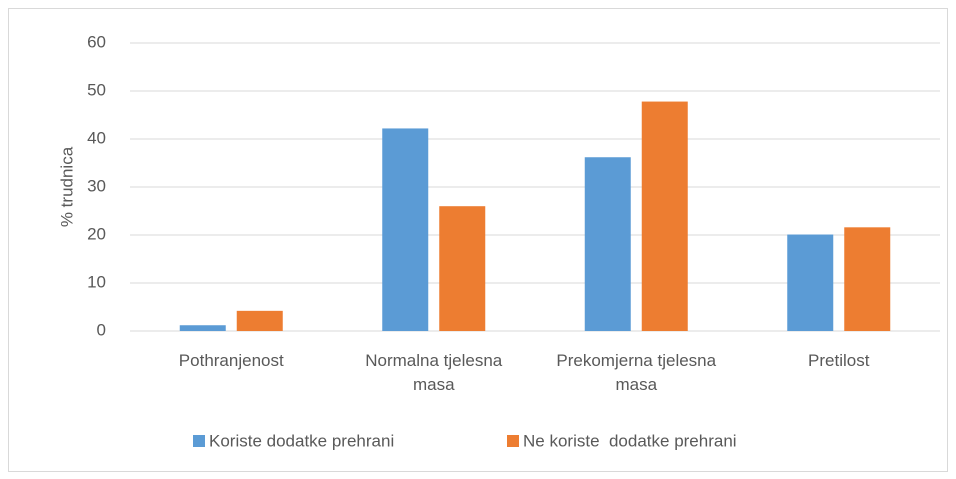 Image resolution: width=956 pixels, height=479 pixels. I want to click on x-tick-label: Pothranjenost, so click(231, 360).